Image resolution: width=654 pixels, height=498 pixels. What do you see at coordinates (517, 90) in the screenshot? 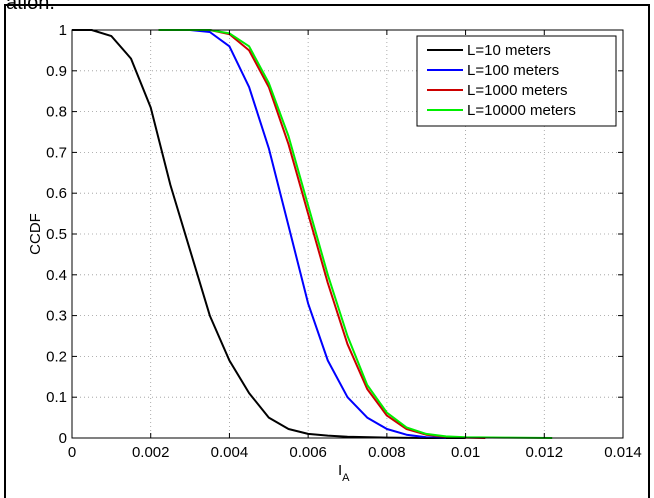
I see `legend-entry-label: L=1000 meters` at bounding box center [517, 90].